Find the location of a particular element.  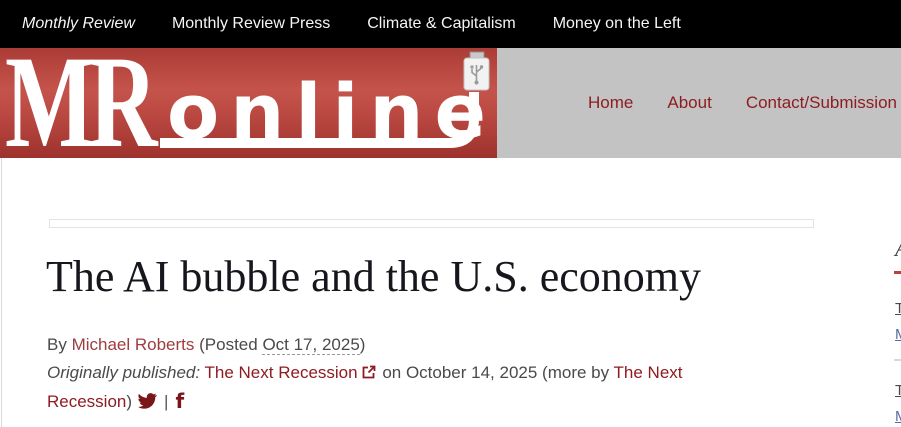

empty-banner-placeholder is located at coordinates (431, 223).